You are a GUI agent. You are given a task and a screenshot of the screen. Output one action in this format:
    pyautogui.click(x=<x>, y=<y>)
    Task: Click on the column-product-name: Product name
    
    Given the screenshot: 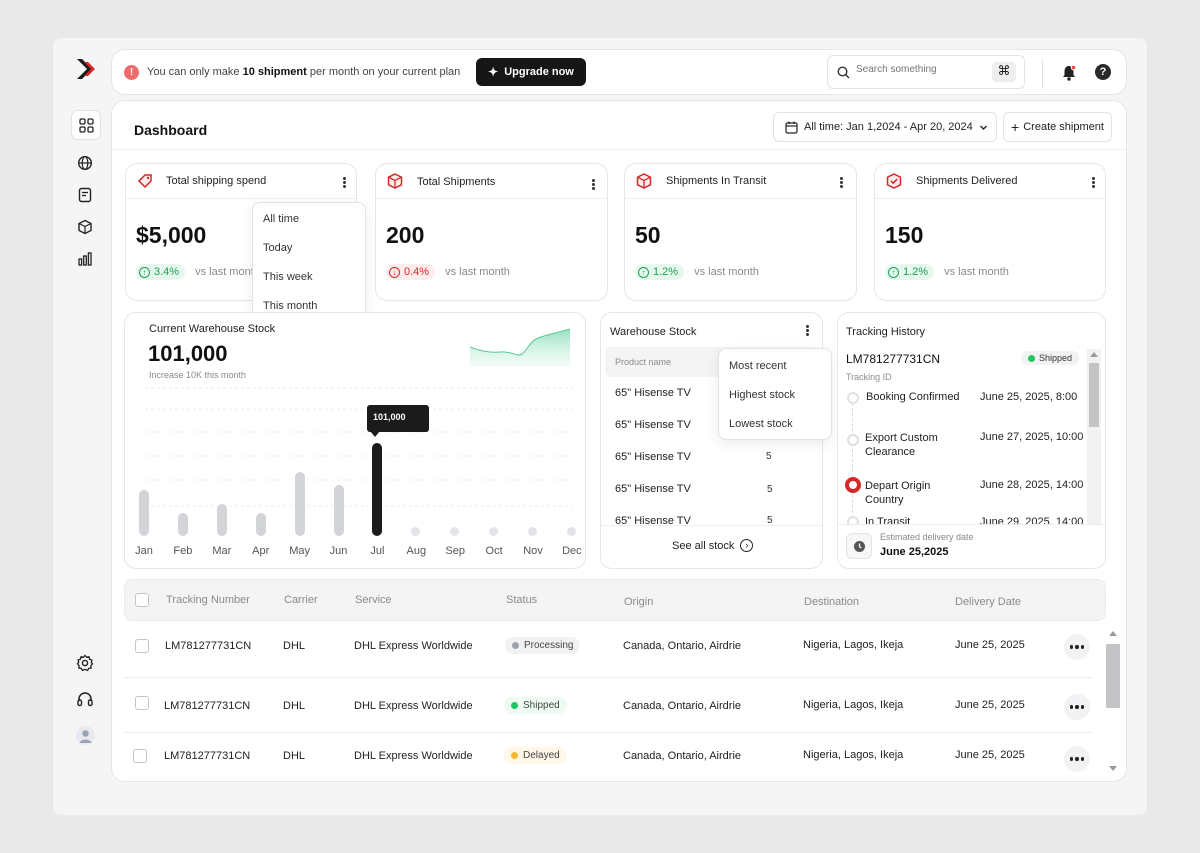 What is the action you would take?
    pyautogui.click(x=643, y=362)
    